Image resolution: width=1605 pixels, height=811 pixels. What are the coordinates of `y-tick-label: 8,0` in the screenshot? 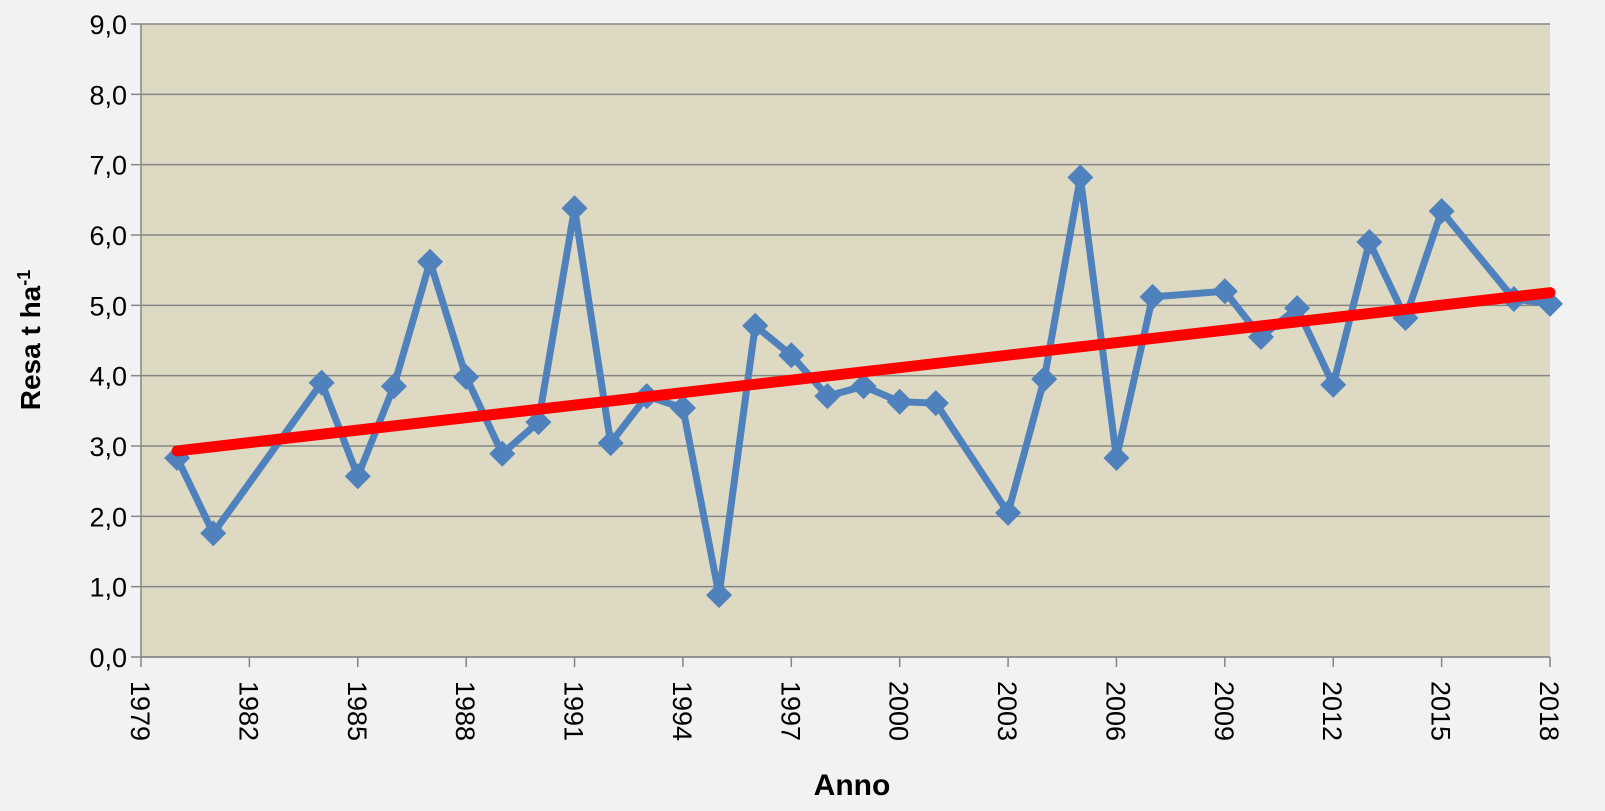 It's located at (108, 95).